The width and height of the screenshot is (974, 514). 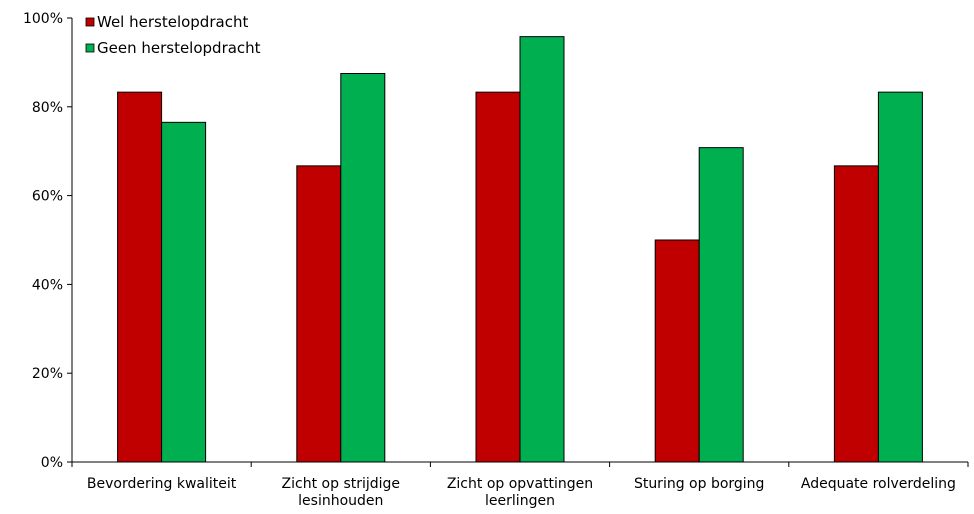 What do you see at coordinates (341, 492) in the screenshot?
I see `category-label: Zicht op strijdige lesinhouden` at bounding box center [341, 492].